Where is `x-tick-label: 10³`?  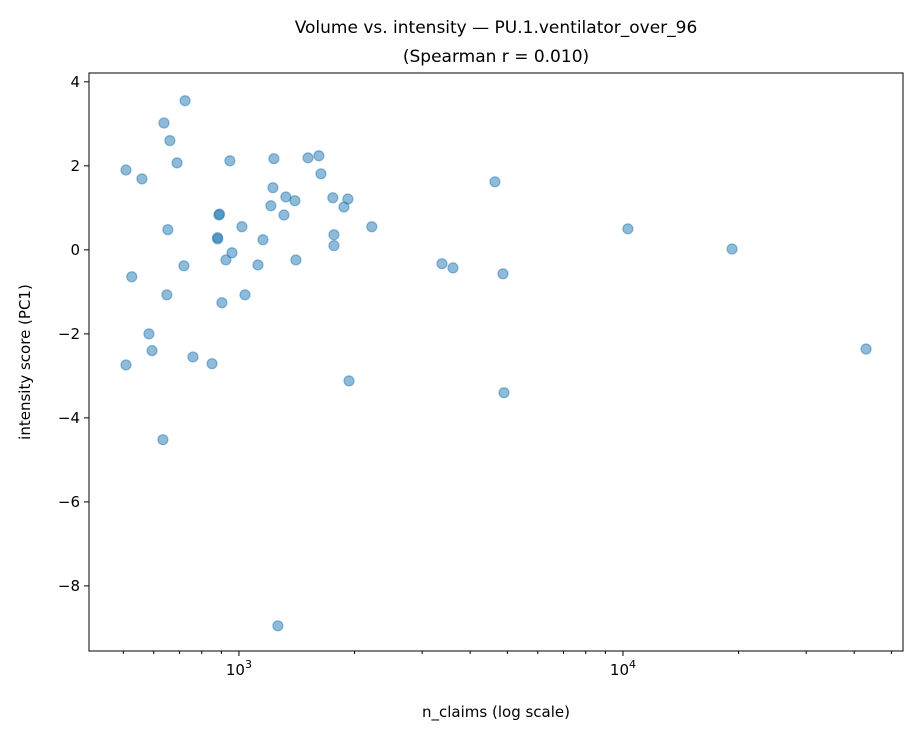 x-tick-label: 10³ is located at coordinates (239, 668).